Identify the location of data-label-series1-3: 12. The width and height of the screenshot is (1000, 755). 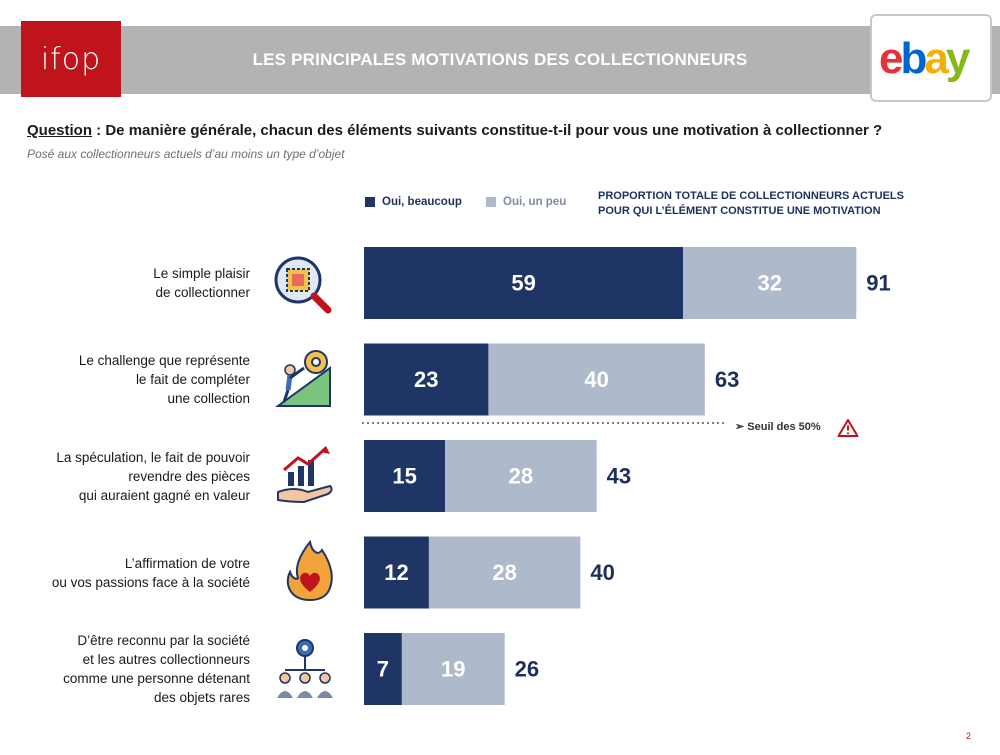
(396, 572).